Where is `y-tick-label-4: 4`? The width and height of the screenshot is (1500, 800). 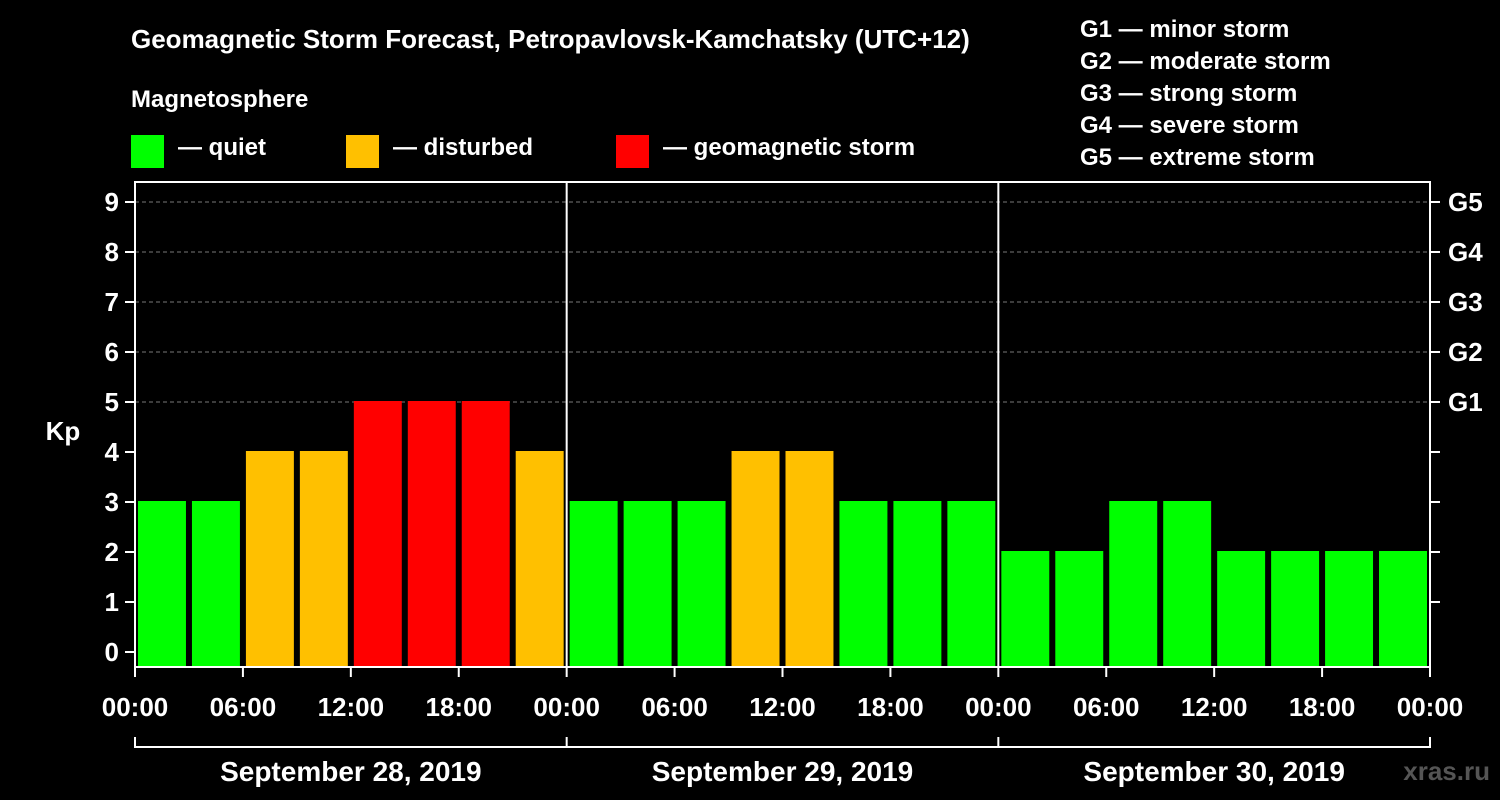 y-tick-label-4: 4 is located at coordinates (112, 452).